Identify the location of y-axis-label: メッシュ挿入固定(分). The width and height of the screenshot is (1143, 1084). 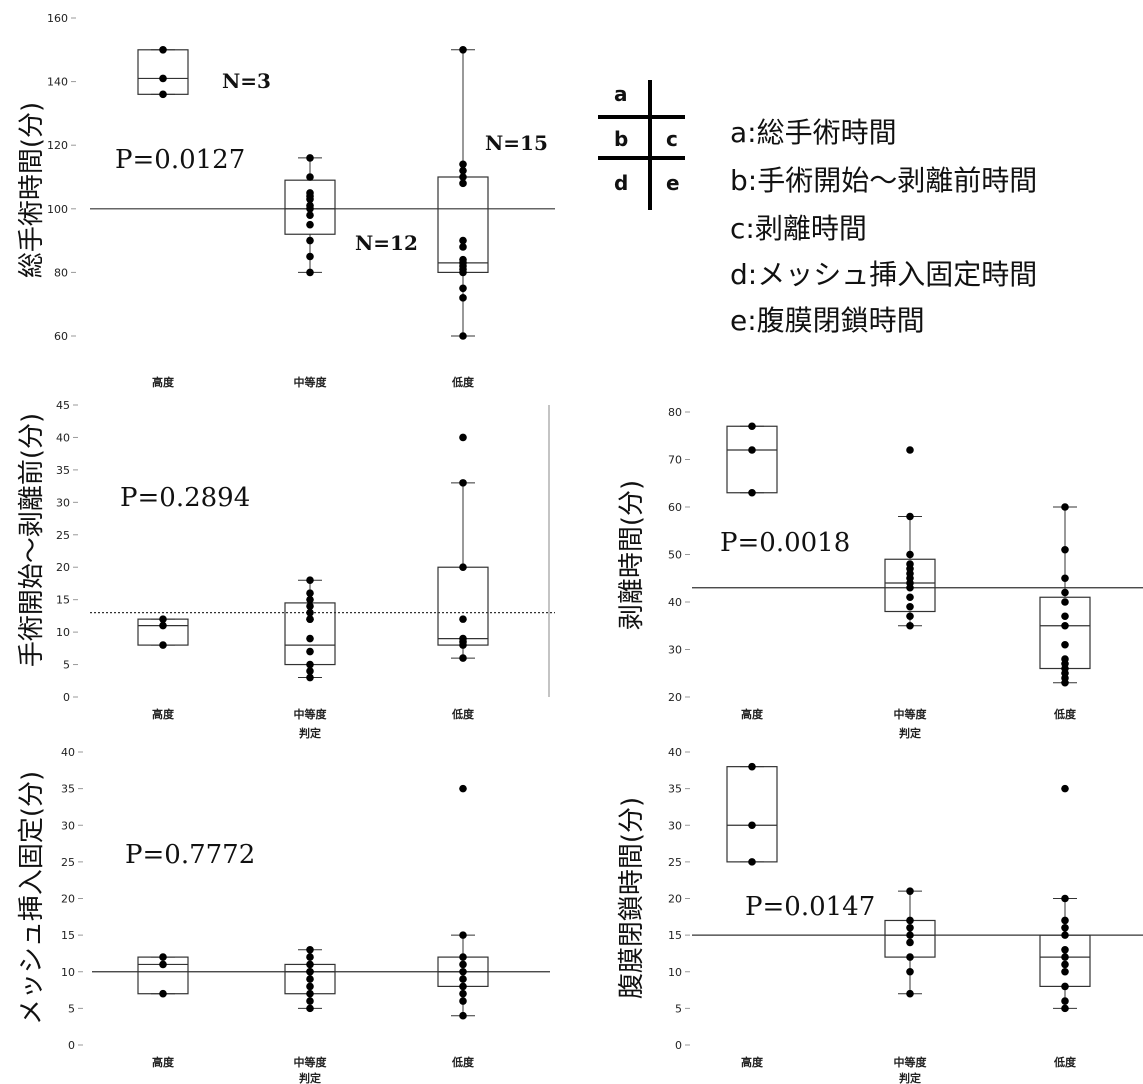
(32, 898).